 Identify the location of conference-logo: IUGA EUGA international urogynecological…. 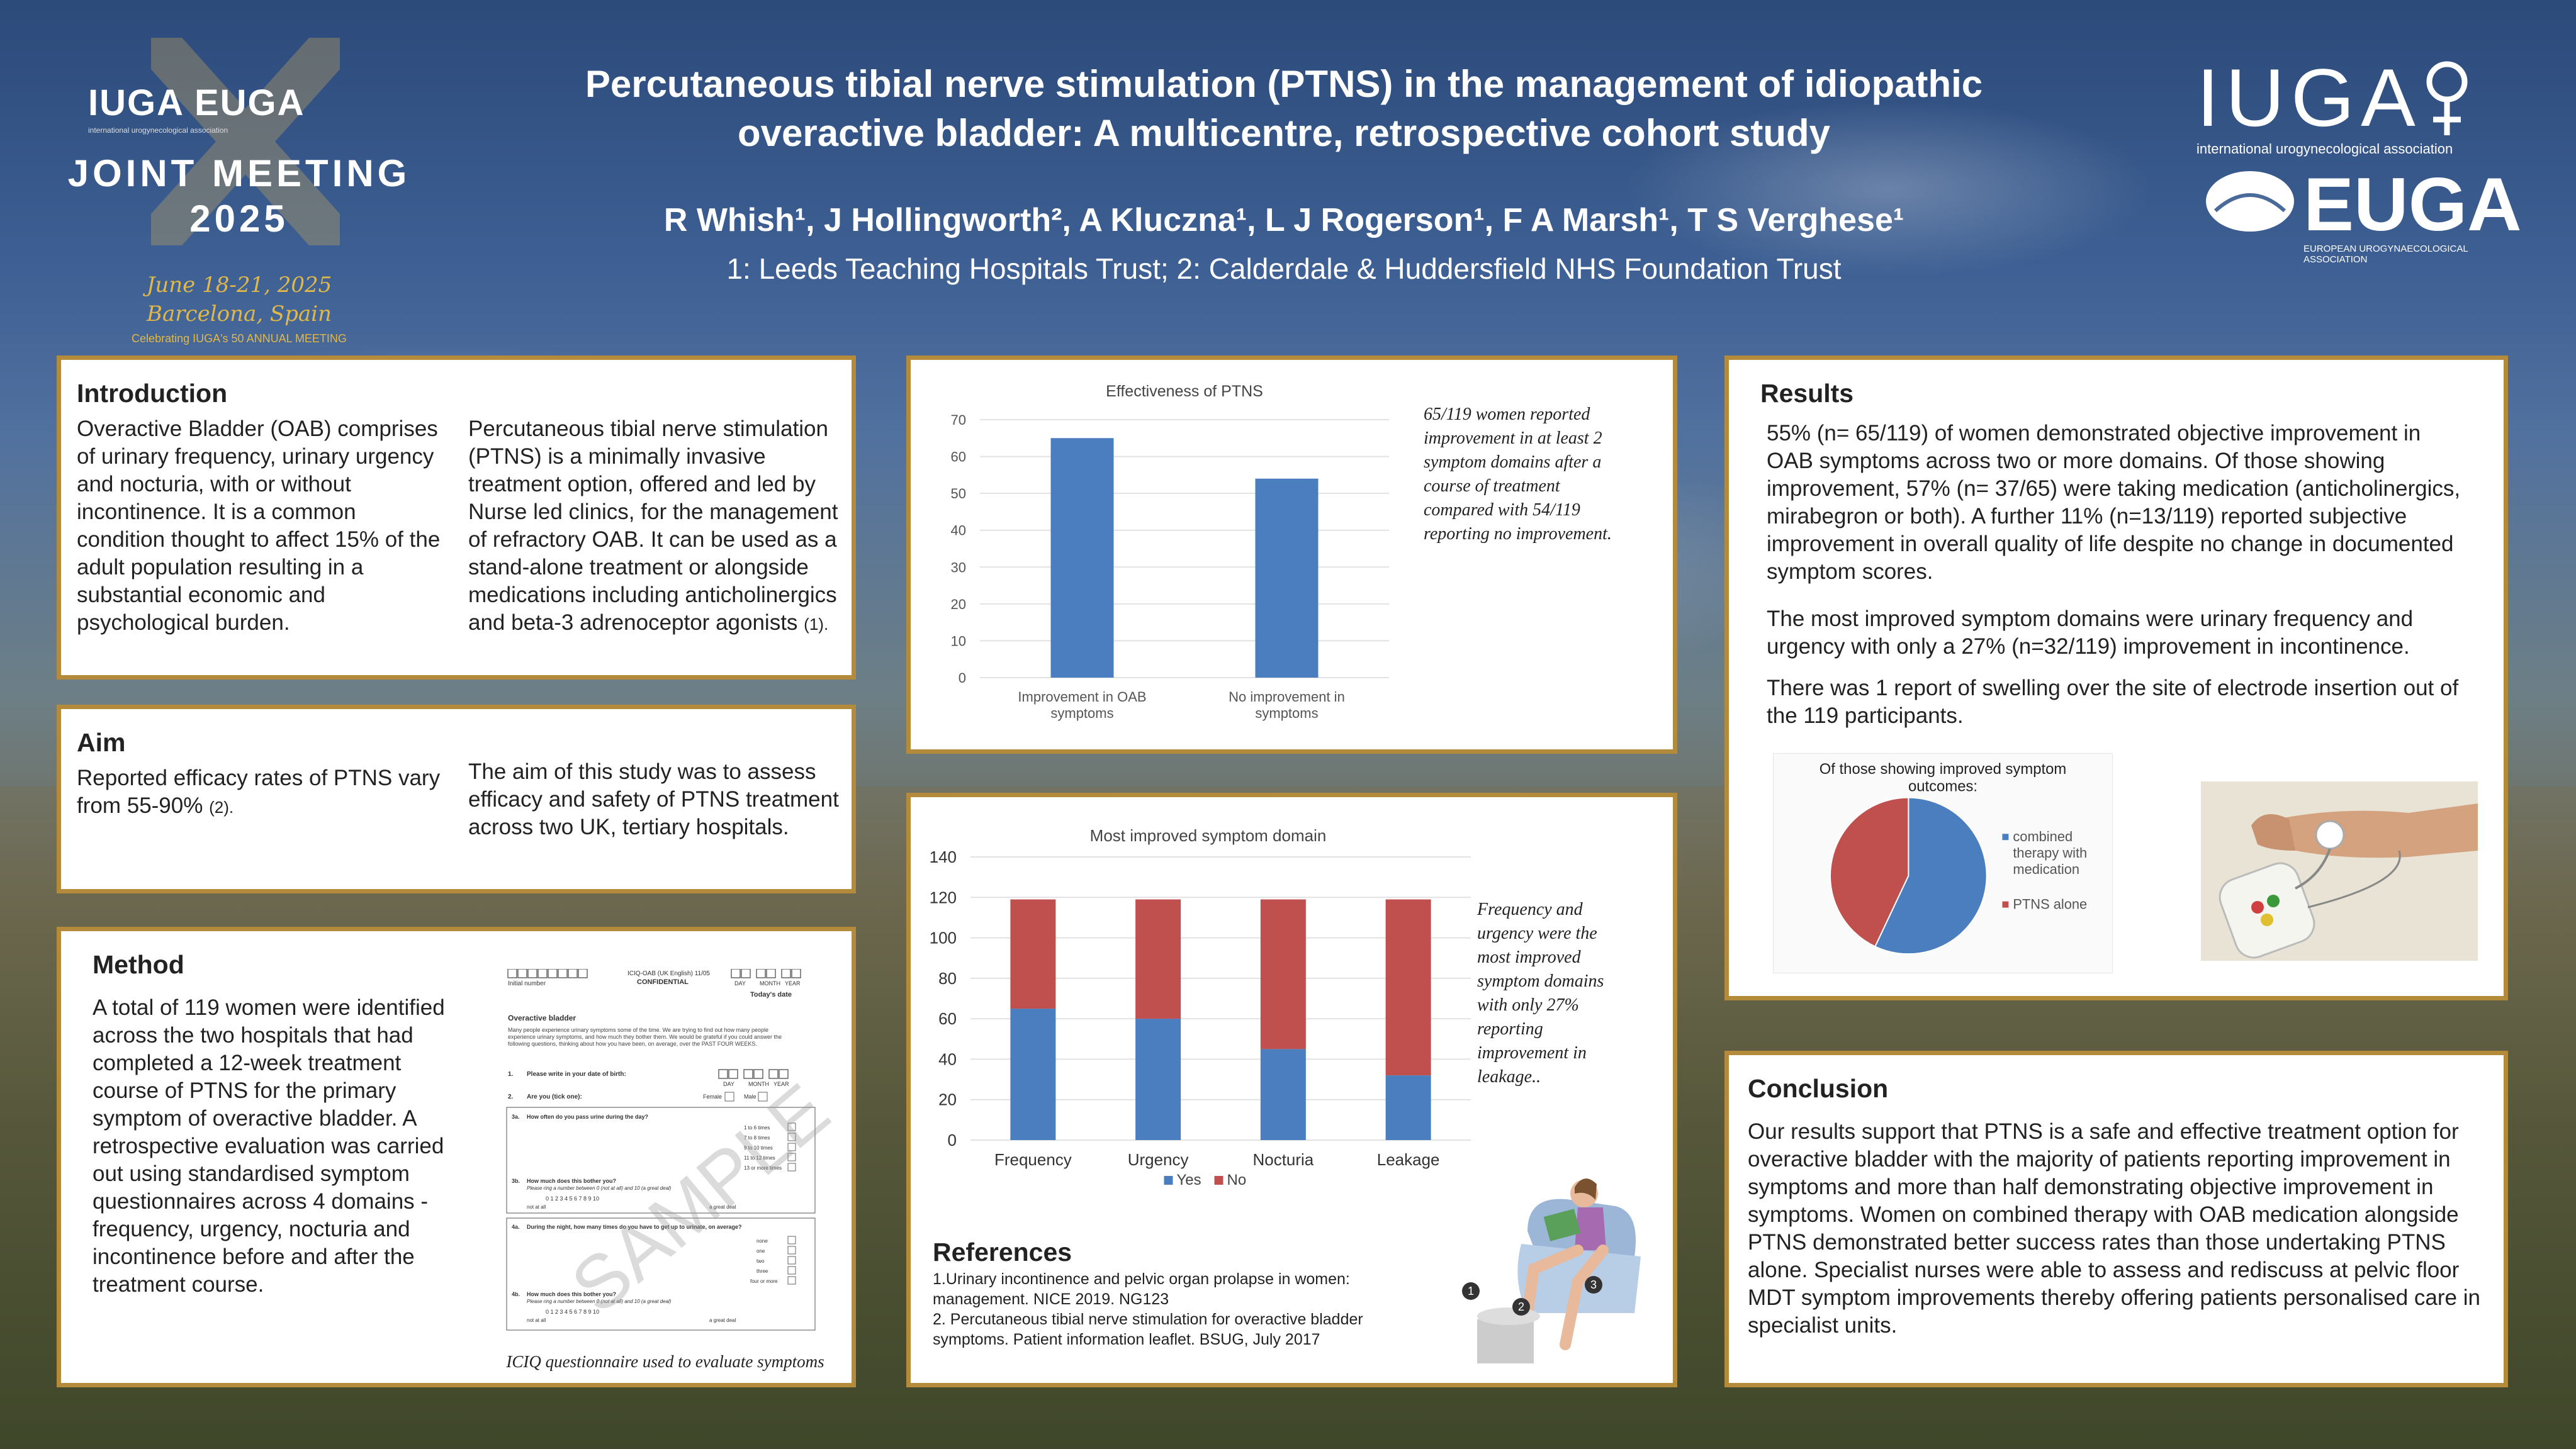
(233, 188).